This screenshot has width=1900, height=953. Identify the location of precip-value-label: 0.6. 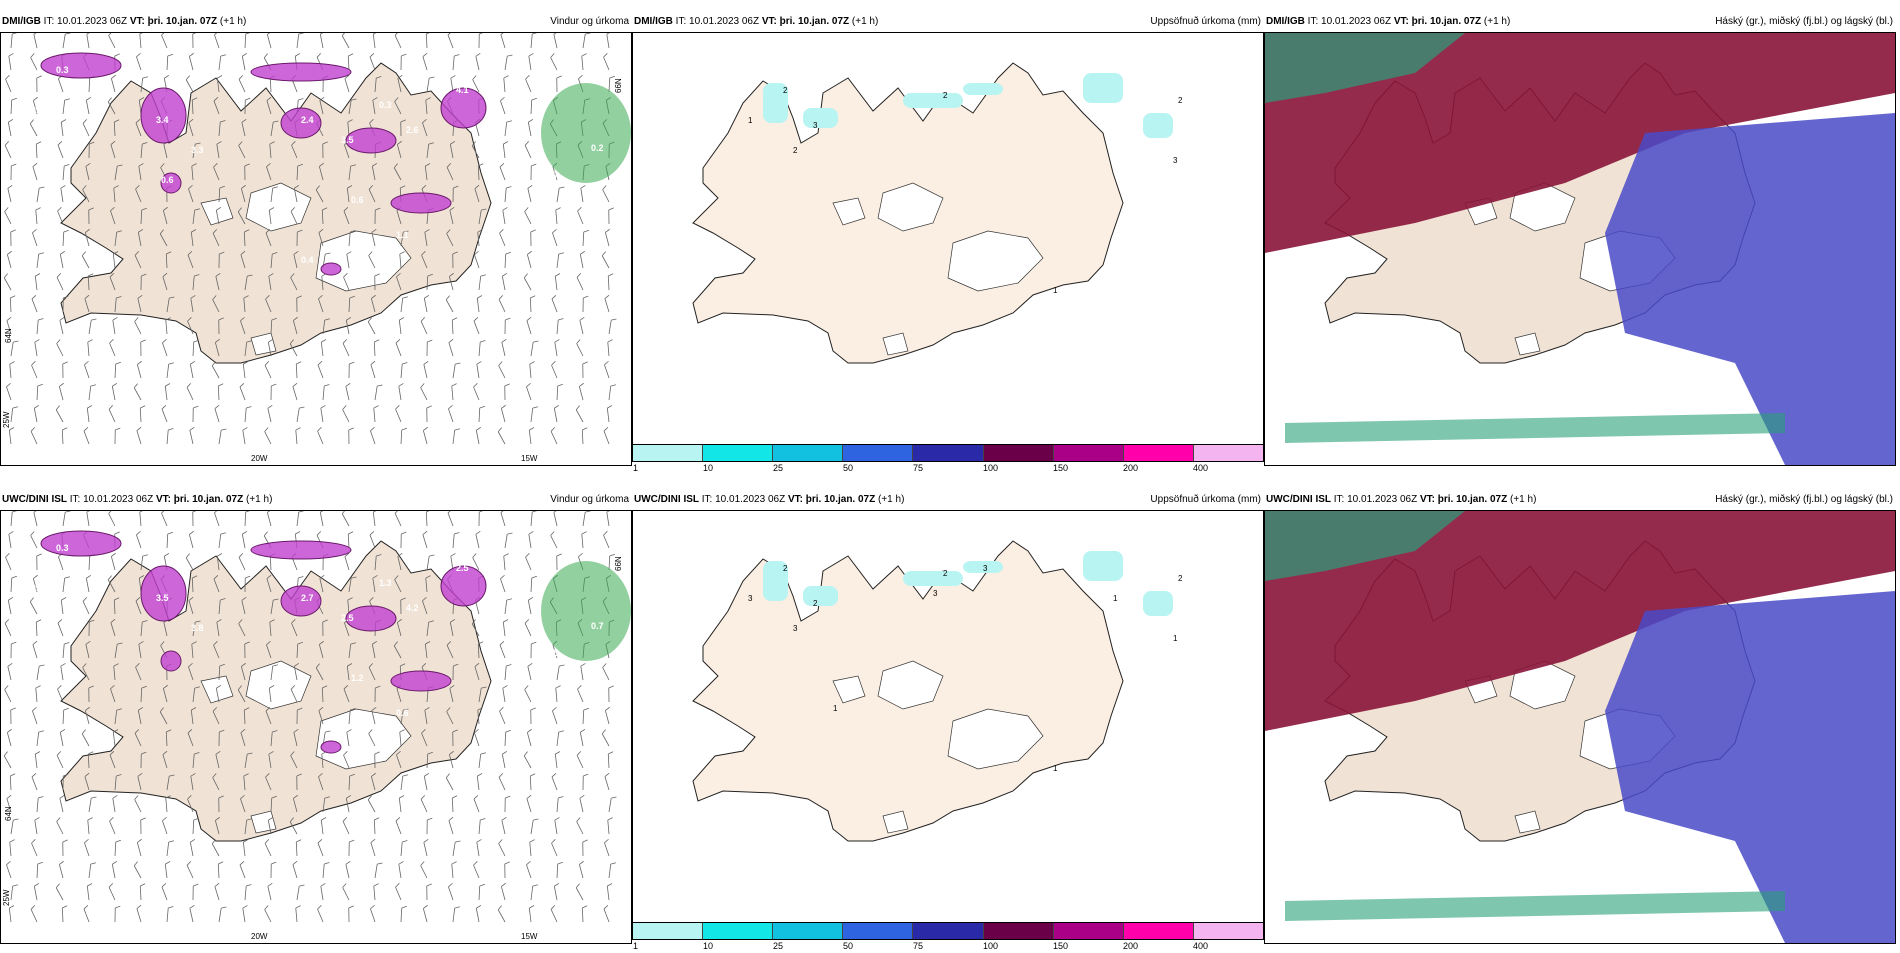
(357, 200).